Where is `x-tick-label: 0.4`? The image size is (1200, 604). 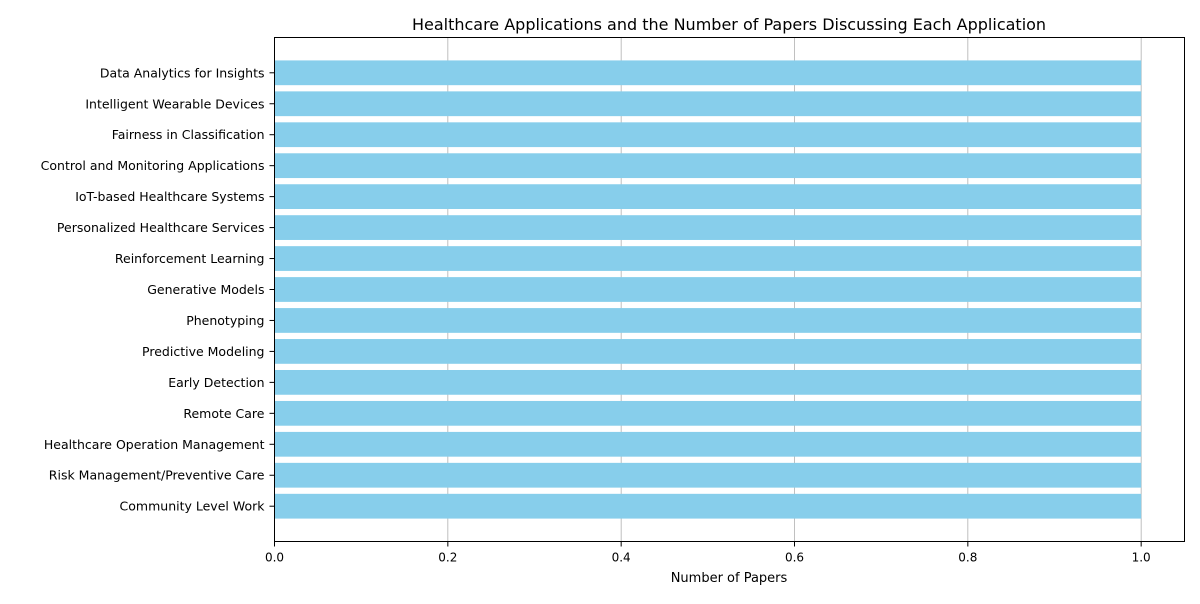 x-tick-label: 0.4 is located at coordinates (621, 558).